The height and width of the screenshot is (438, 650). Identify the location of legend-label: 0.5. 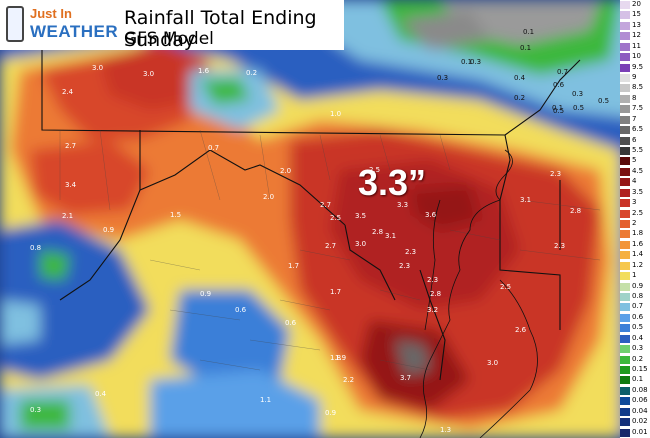
(638, 327).